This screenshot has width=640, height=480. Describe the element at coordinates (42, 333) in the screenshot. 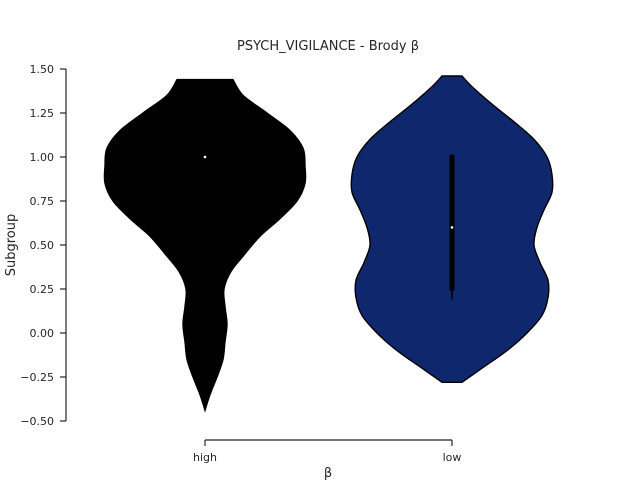

I see `y-tick-label: 0.00` at that location.